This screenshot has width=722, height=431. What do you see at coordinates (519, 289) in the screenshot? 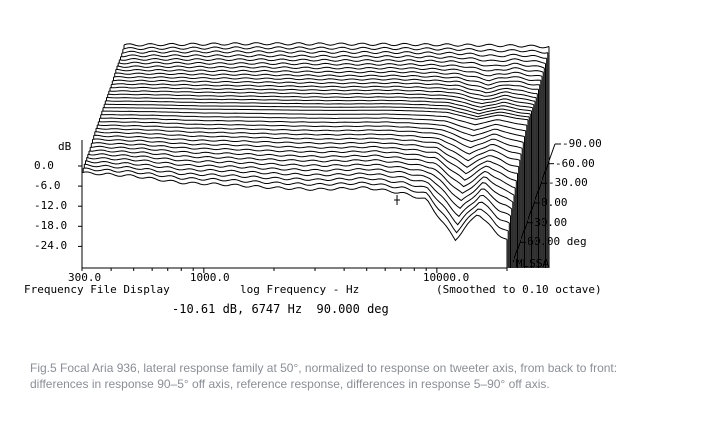
I see `smoothing-note: (Smoothed to 0.10 octave)` at bounding box center [519, 289].